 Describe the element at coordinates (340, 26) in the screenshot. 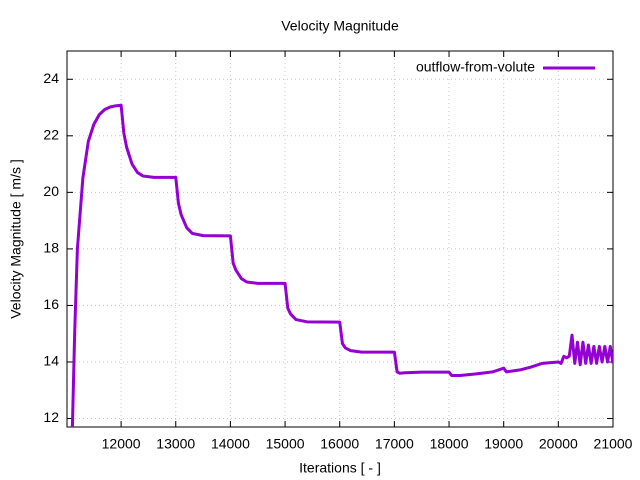

I see `chart-title: Velocity Magnitude` at that location.